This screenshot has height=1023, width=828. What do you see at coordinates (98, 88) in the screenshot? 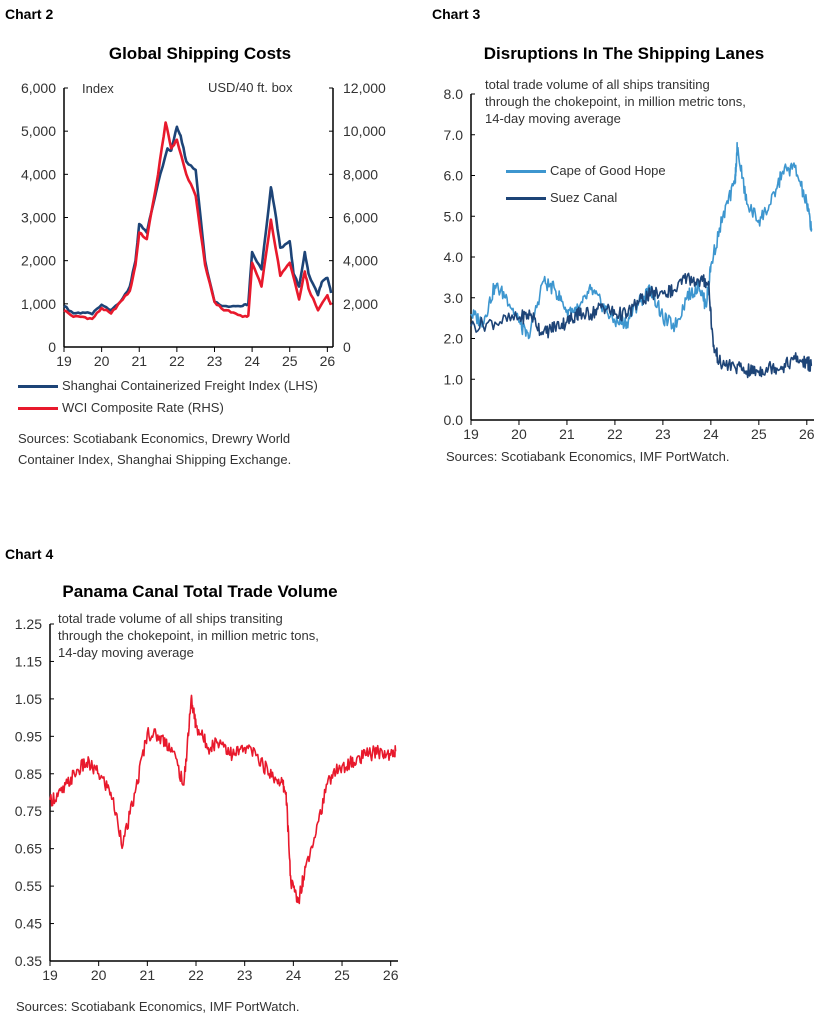
I see `chart2-left-axis-label: Index` at bounding box center [98, 88].